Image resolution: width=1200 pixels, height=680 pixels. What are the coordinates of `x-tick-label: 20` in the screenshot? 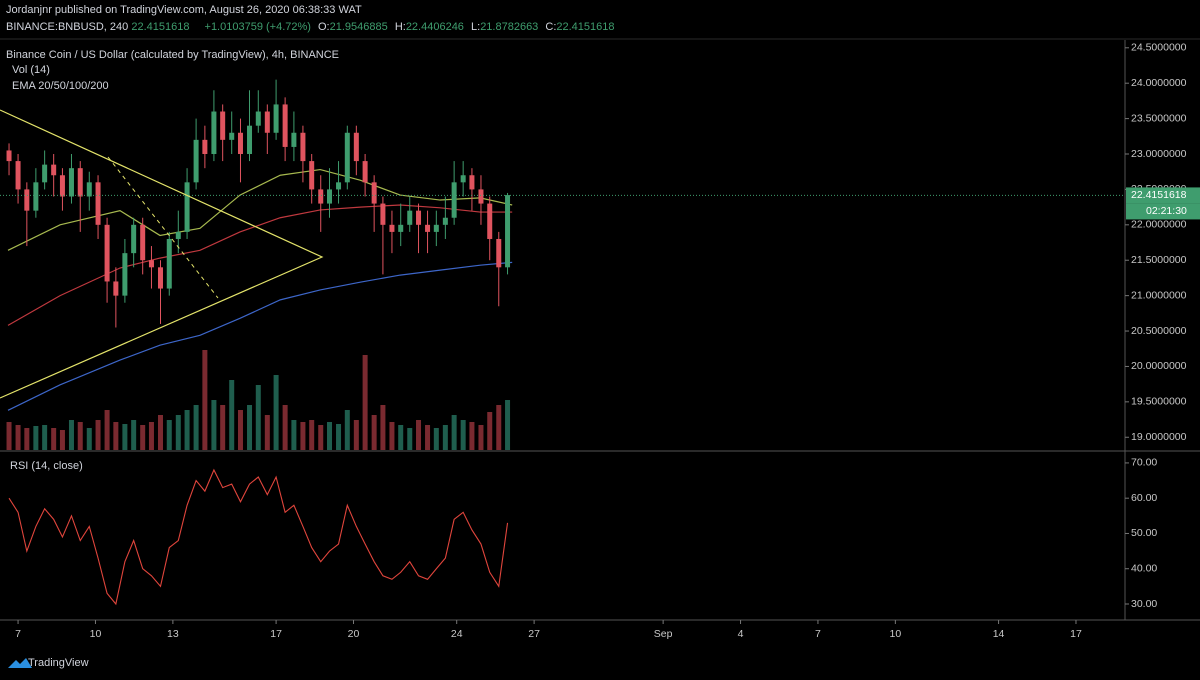 It's located at (354, 634).